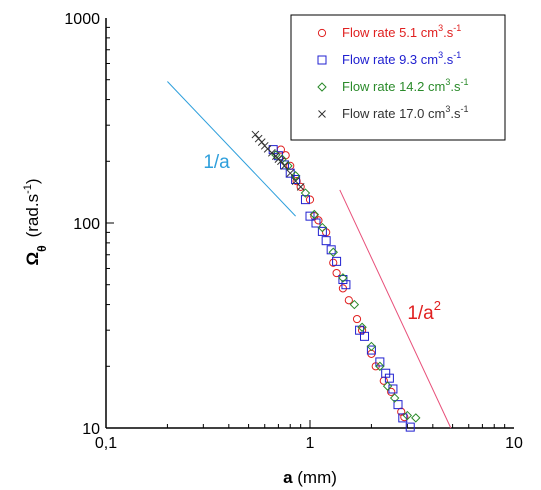 This screenshot has width=541, height=490. What do you see at coordinates (401, 58) in the screenshot?
I see `legend-label: Flow rate 9.3 cm3.s-1` at bounding box center [401, 58].